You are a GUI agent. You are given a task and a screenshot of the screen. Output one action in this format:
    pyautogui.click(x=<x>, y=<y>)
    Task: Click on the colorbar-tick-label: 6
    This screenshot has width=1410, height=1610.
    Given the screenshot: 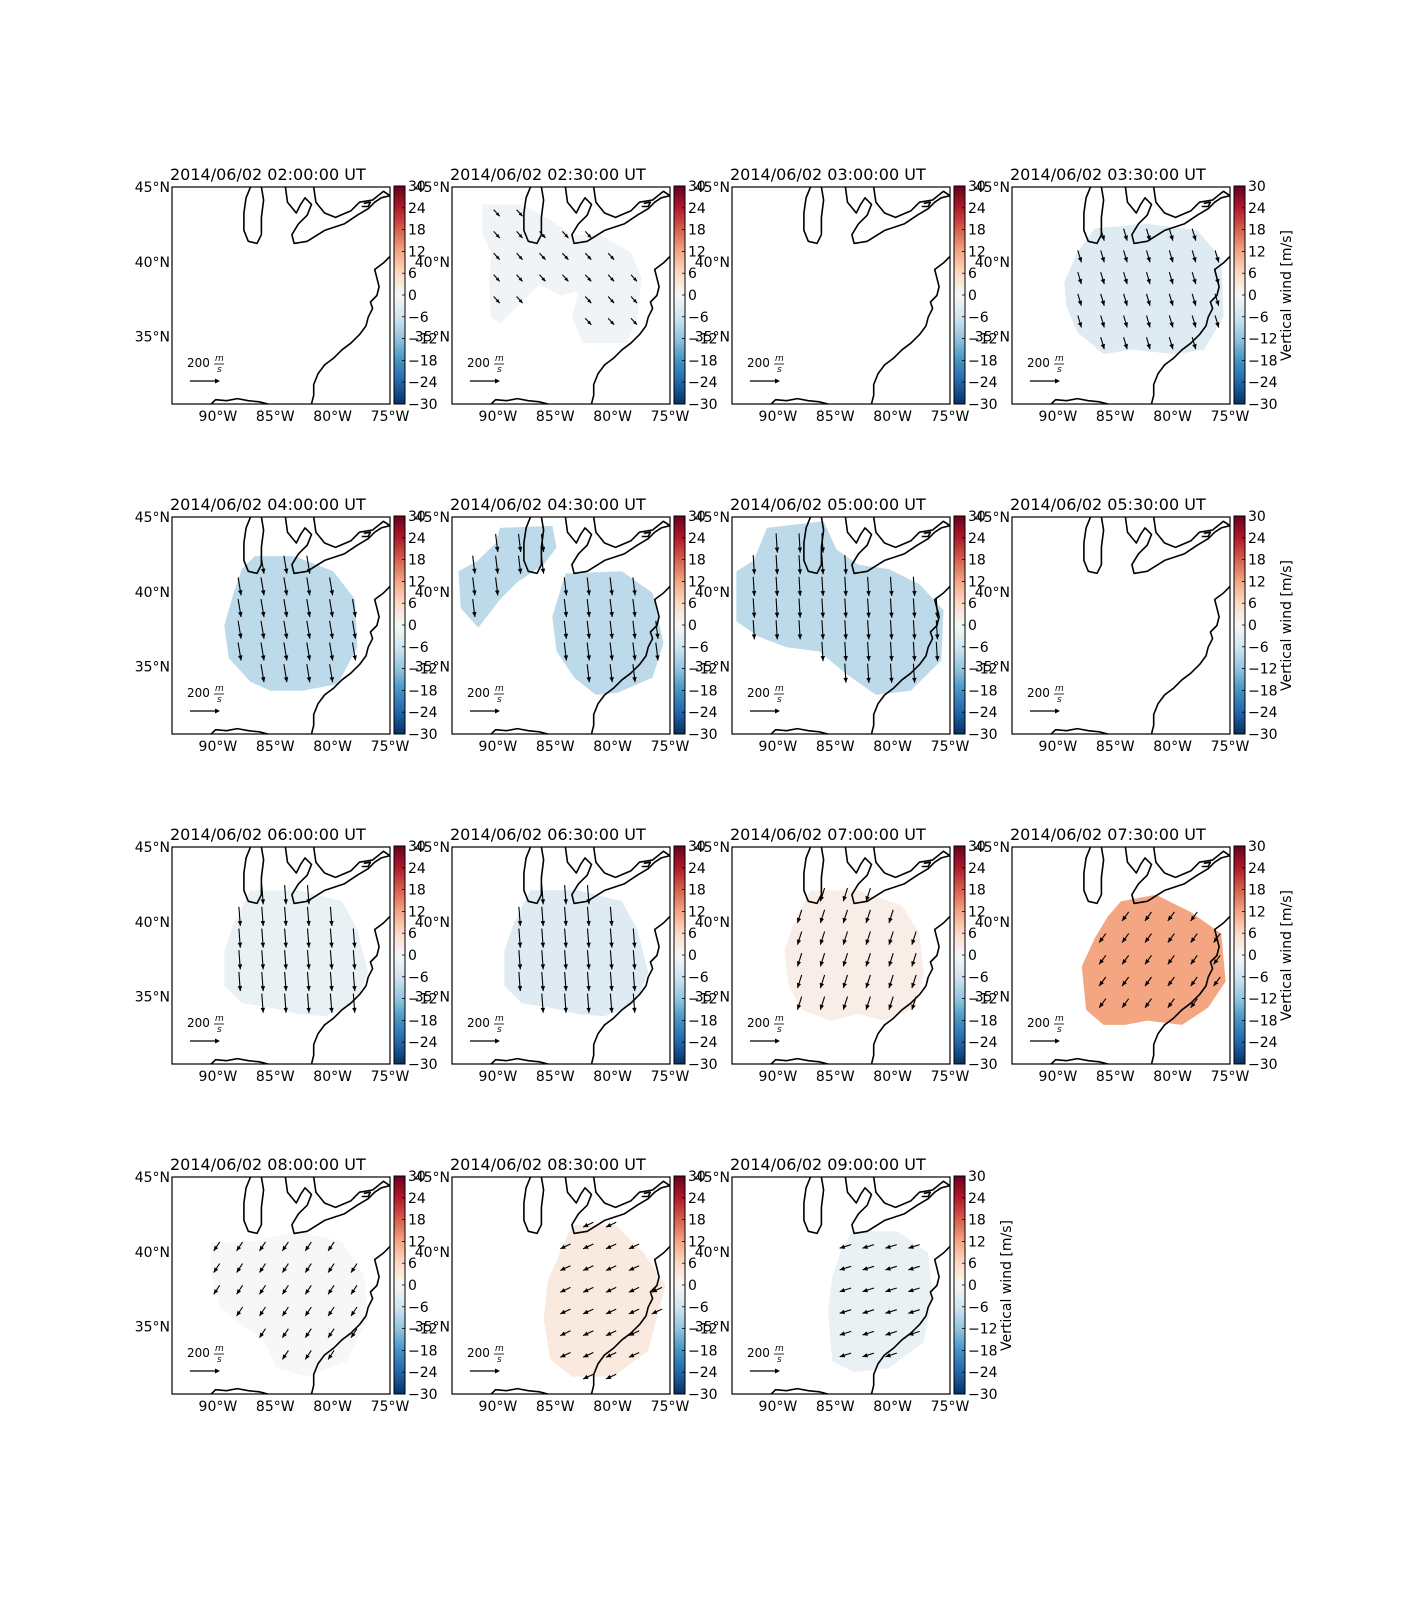 What is the action you would take?
    pyautogui.click(x=412, y=934)
    